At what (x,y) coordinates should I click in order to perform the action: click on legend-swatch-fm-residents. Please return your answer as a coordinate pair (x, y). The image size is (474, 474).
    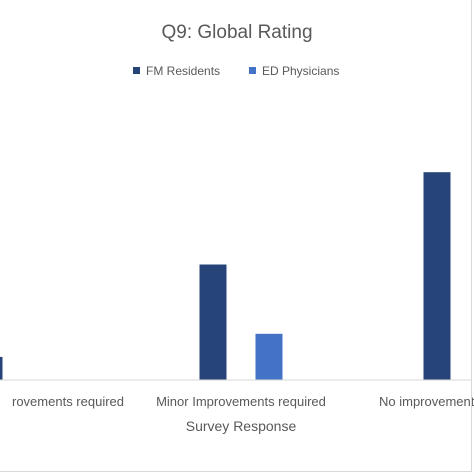
    Looking at the image, I should click on (136, 70).